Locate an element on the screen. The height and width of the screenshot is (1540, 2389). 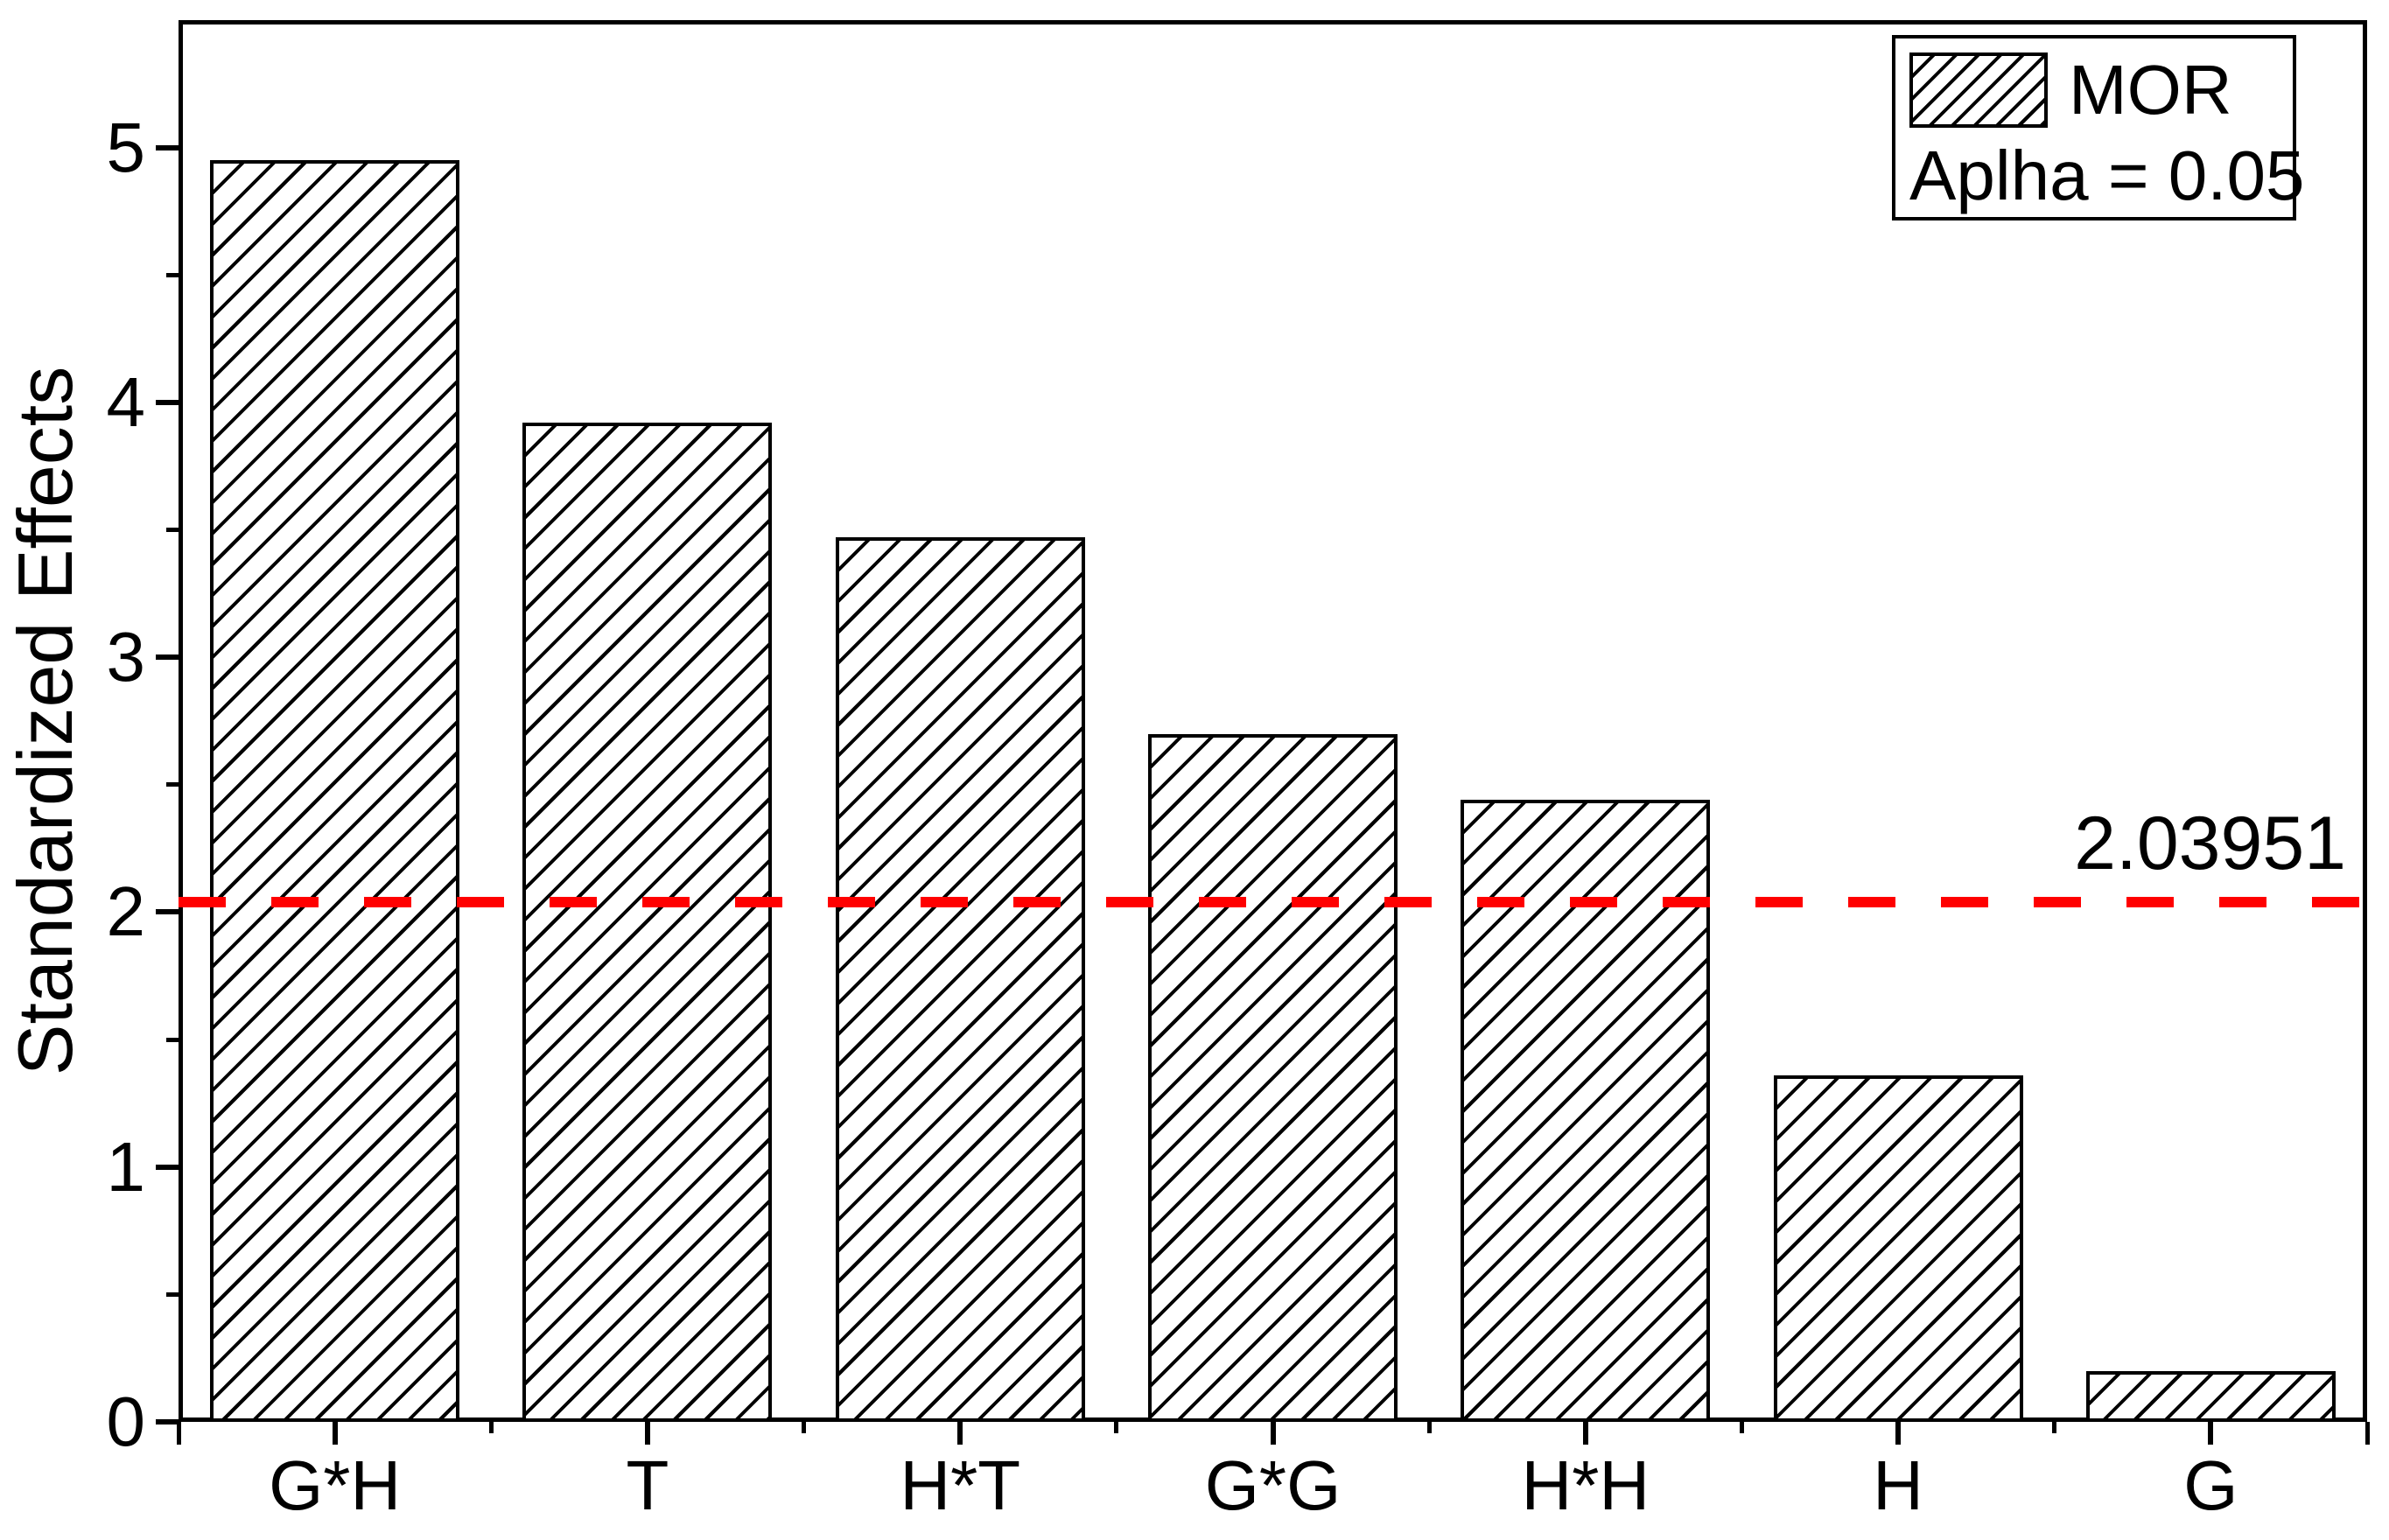
bar-h is located at coordinates (1898, 1248).